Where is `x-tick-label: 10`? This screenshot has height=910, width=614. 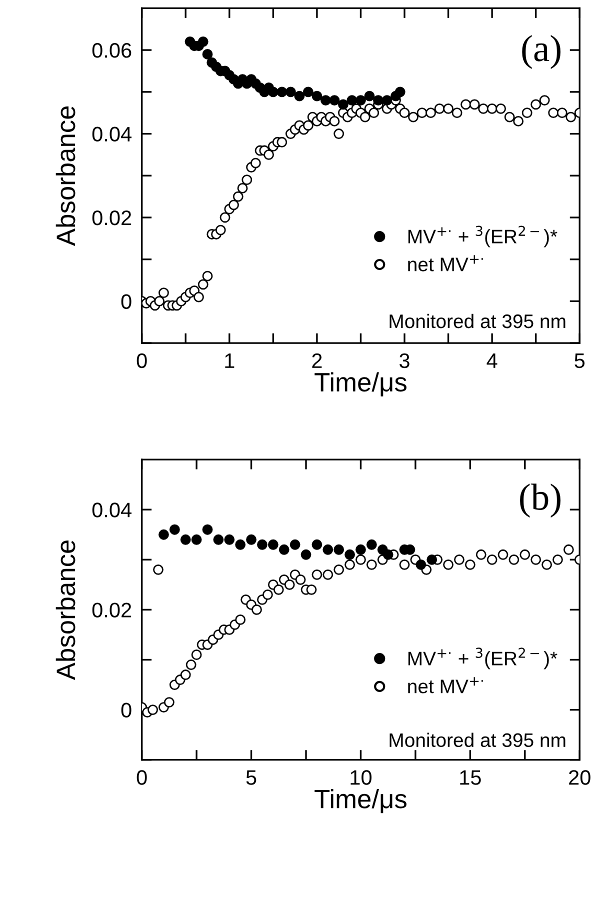
x-tick-label: 10 is located at coordinates (361, 777).